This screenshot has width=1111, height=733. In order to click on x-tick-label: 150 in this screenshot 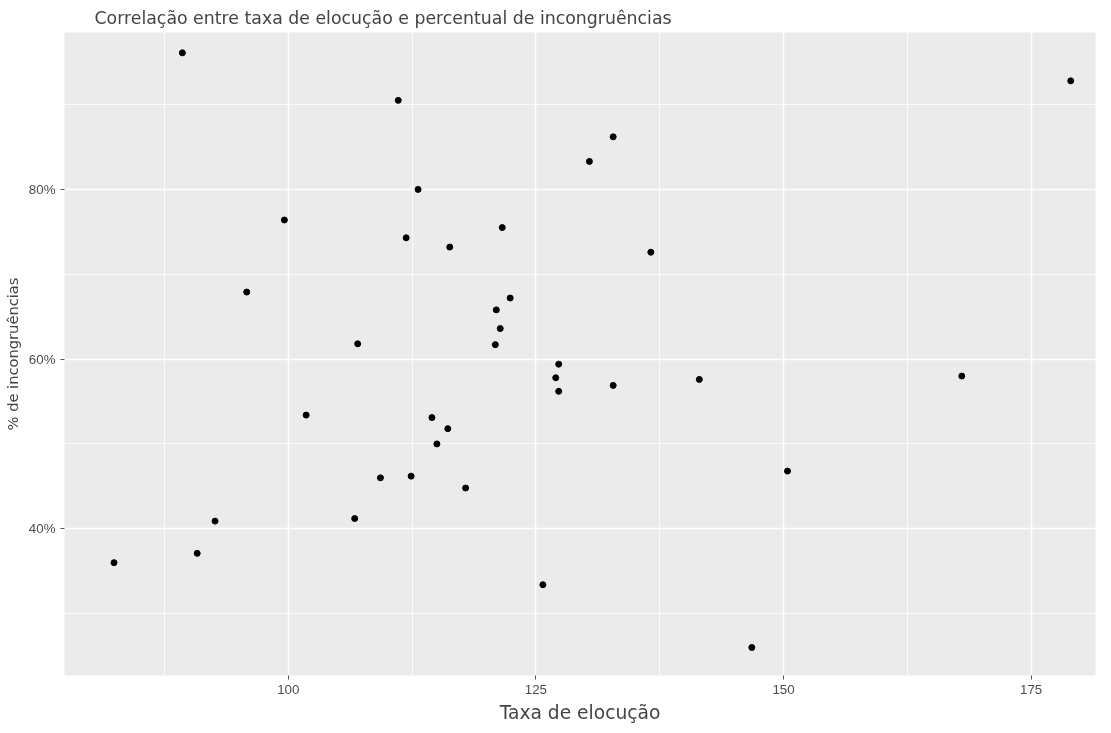, I will do `click(783, 689)`.